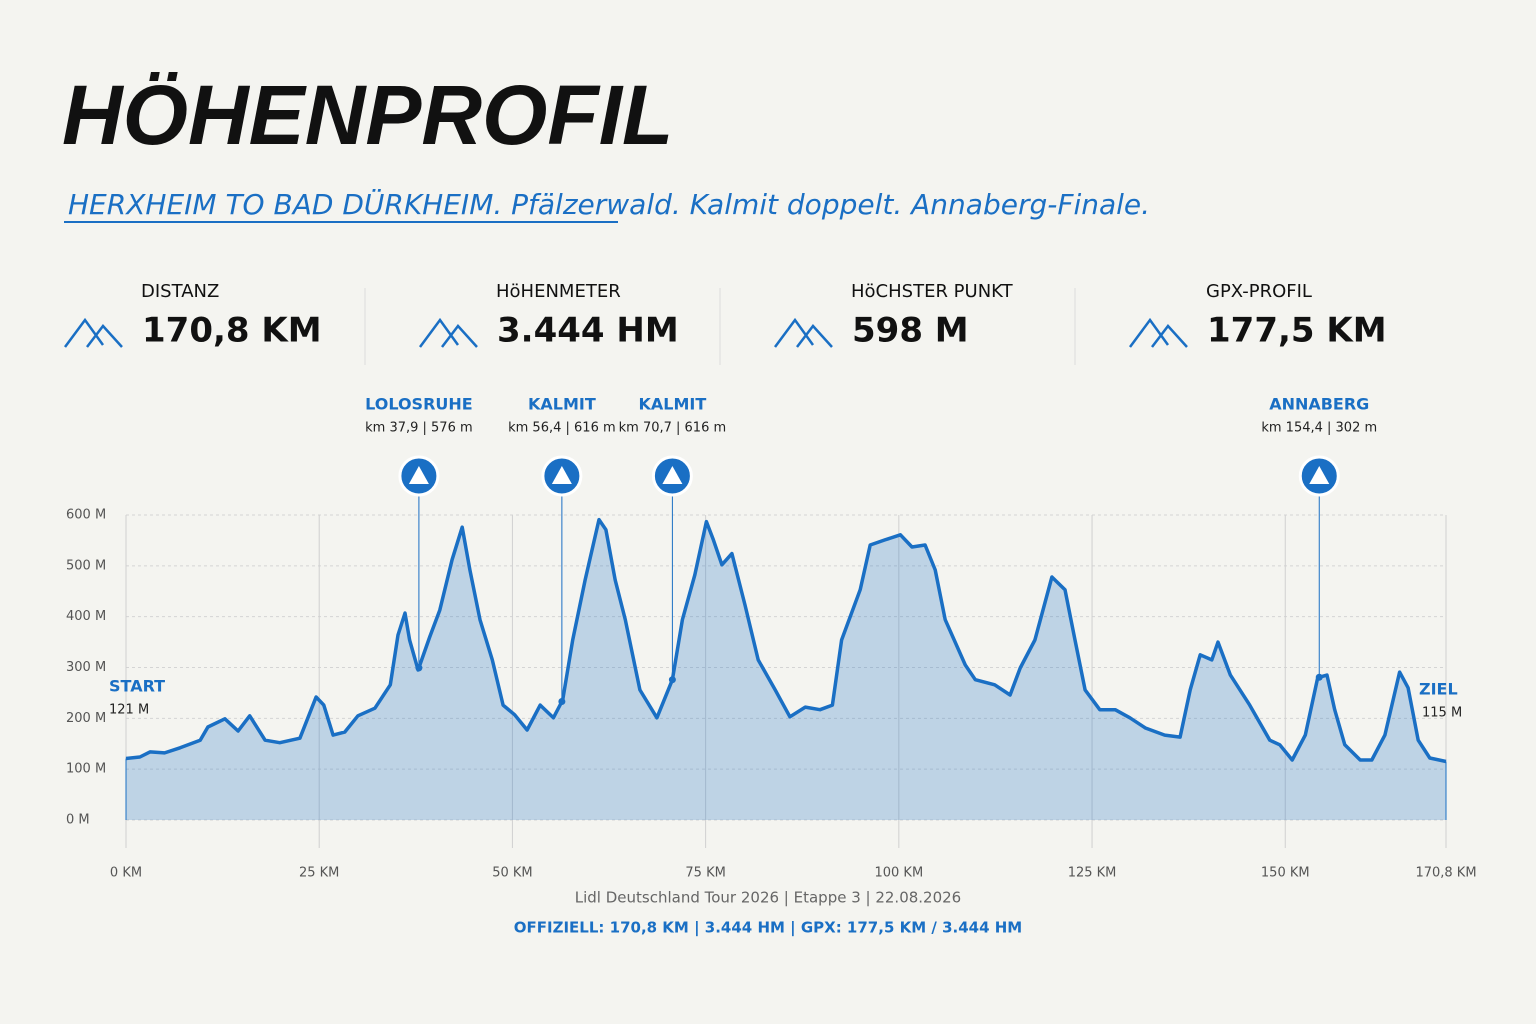 The width and height of the screenshot is (1536, 1024). What do you see at coordinates (86, 565) in the screenshot?
I see `y-tick-label: 500 M` at bounding box center [86, 565].